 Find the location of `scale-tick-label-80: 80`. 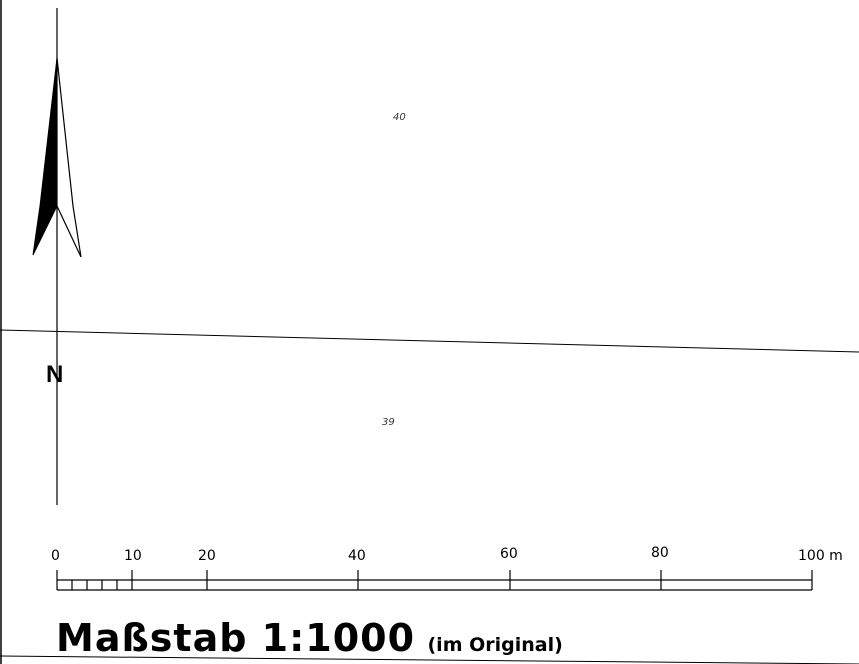

scale-tick-label-80: 80 is located at coordinates (660, 553).